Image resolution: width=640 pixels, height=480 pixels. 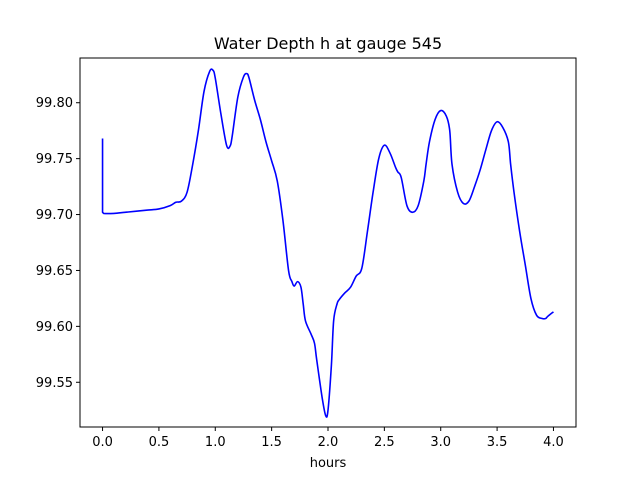 I want to click on x-axis-label: hours, so click(x=328, y=463).